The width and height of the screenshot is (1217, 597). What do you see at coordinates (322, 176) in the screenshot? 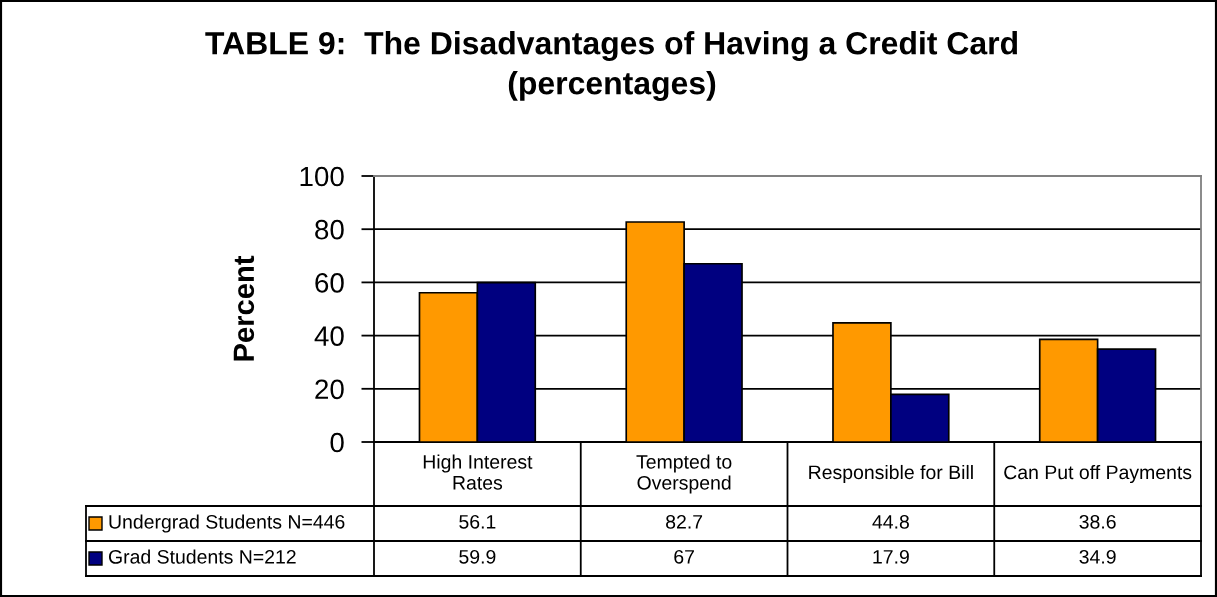
I see `y-tick-label: 100` at bounding box center [322, 176].